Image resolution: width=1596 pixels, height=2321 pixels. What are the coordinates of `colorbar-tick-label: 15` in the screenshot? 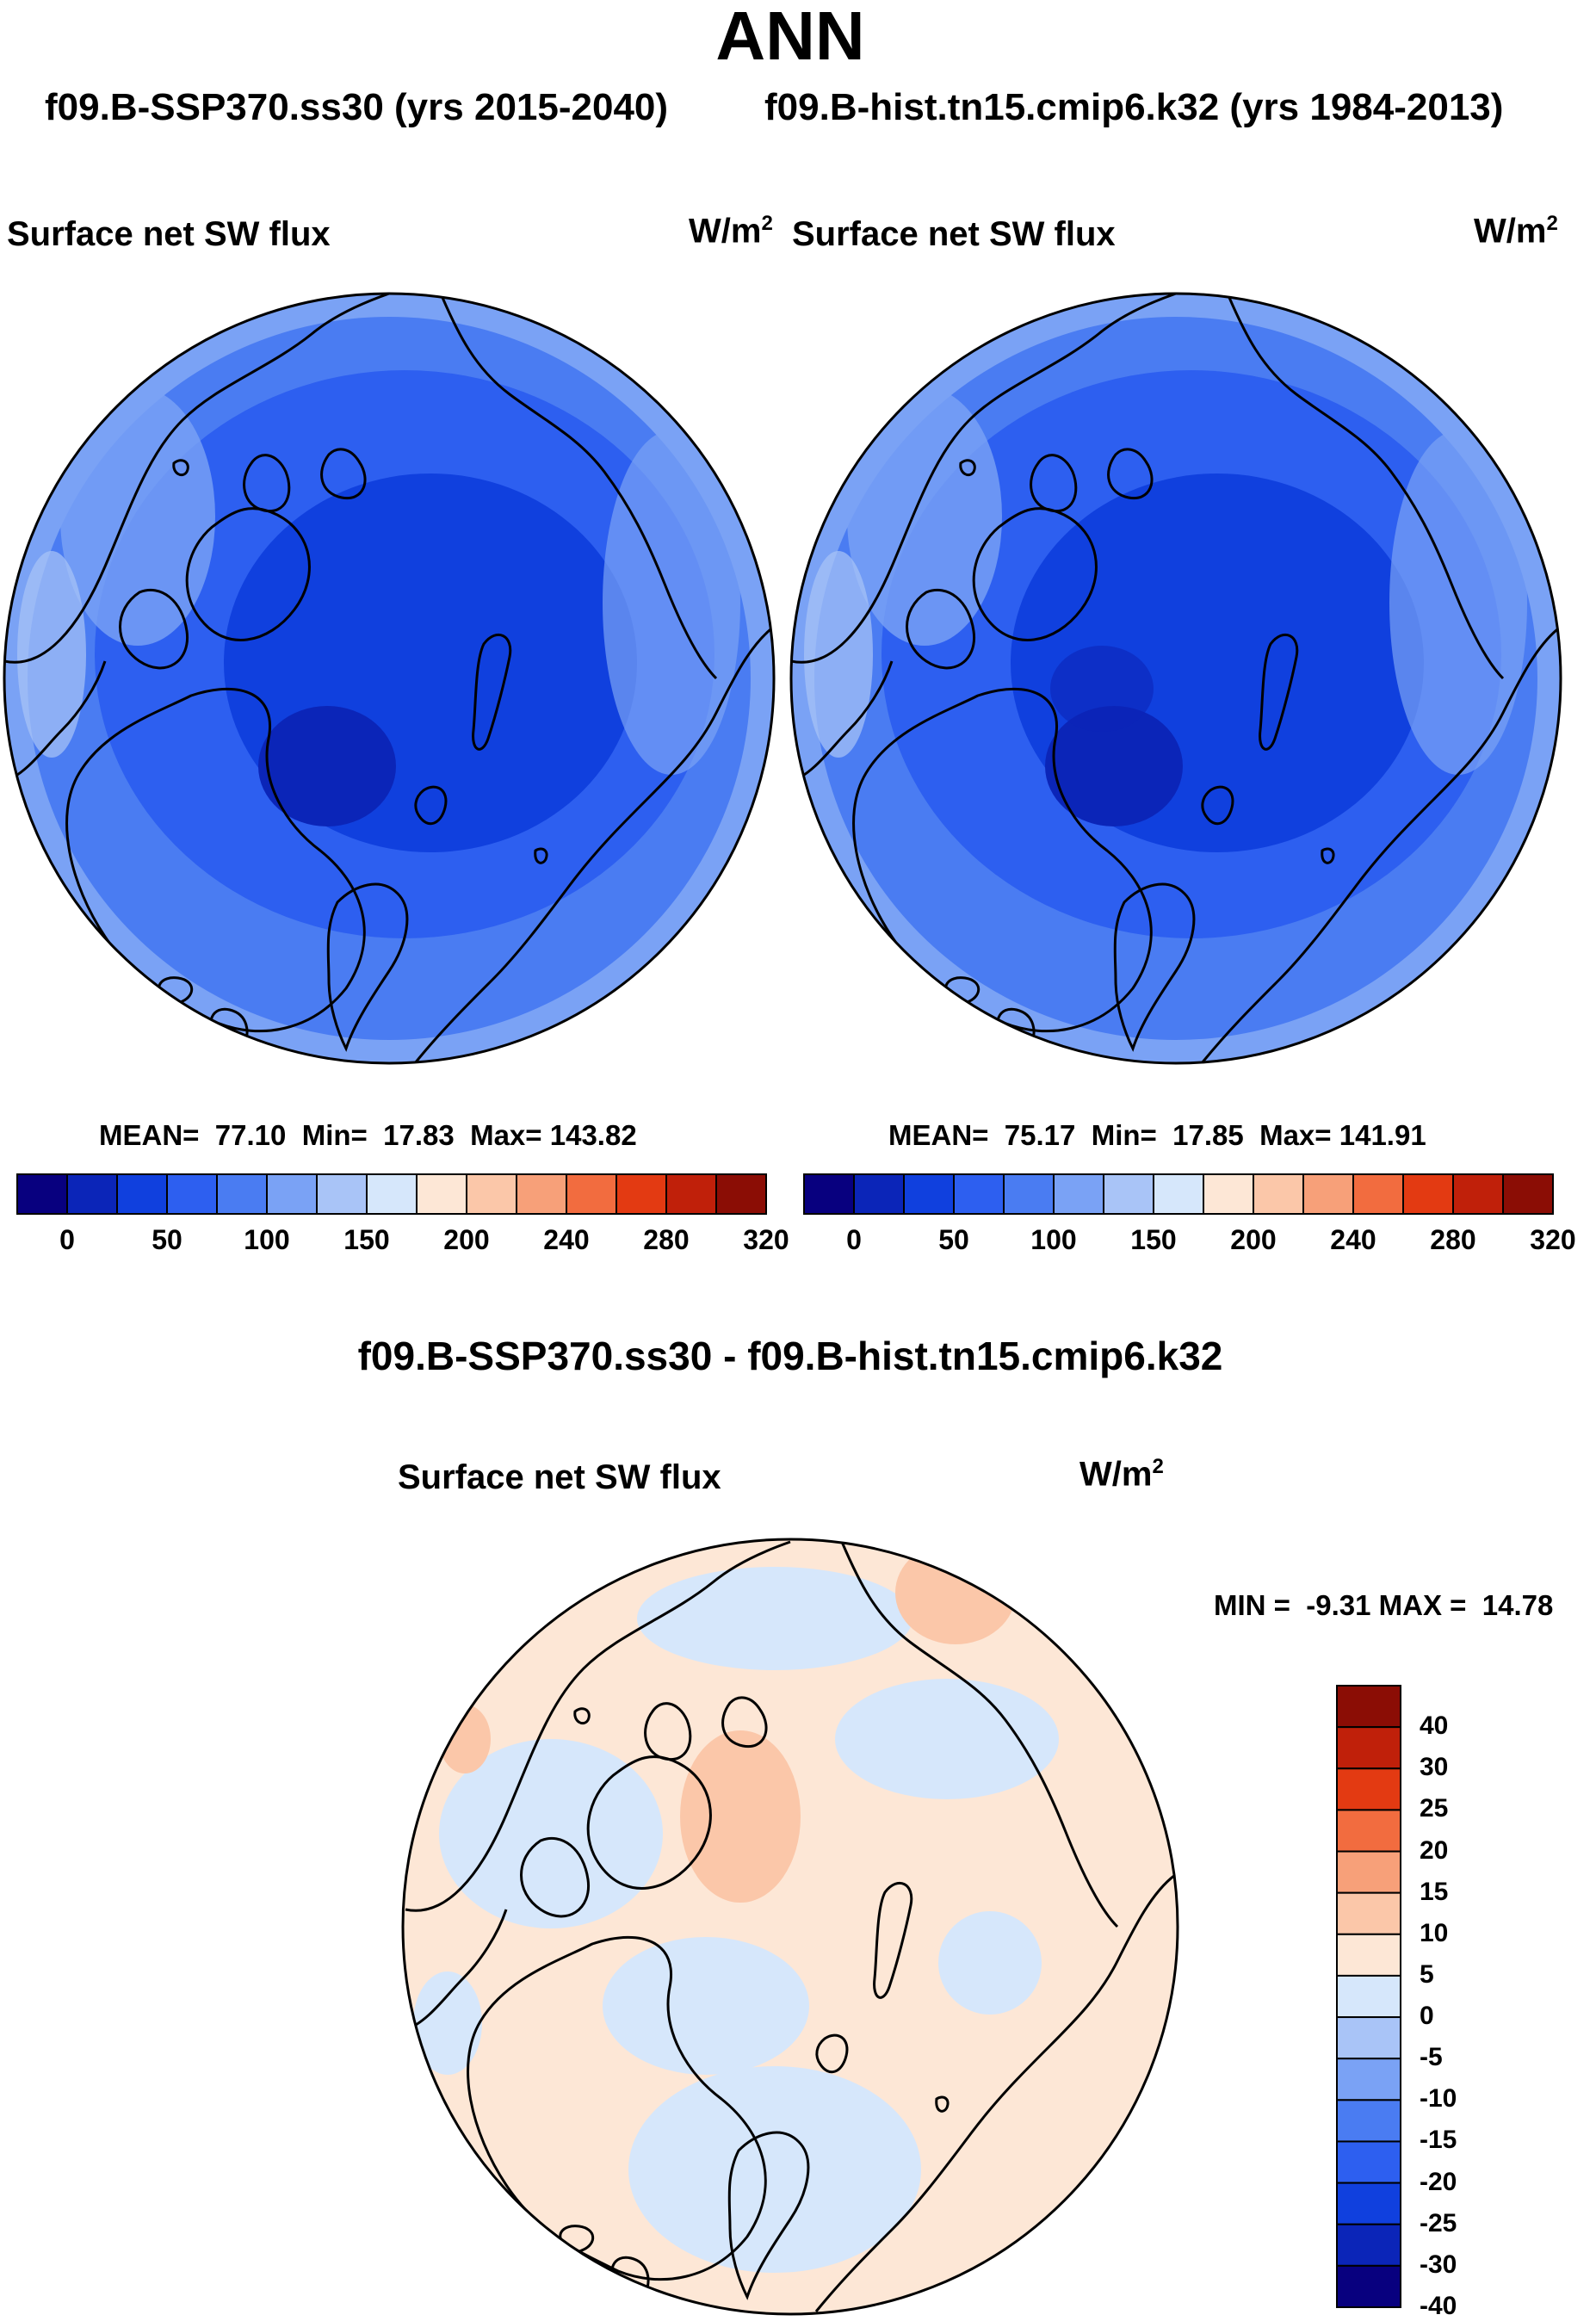 It's located at (1434, 1891).